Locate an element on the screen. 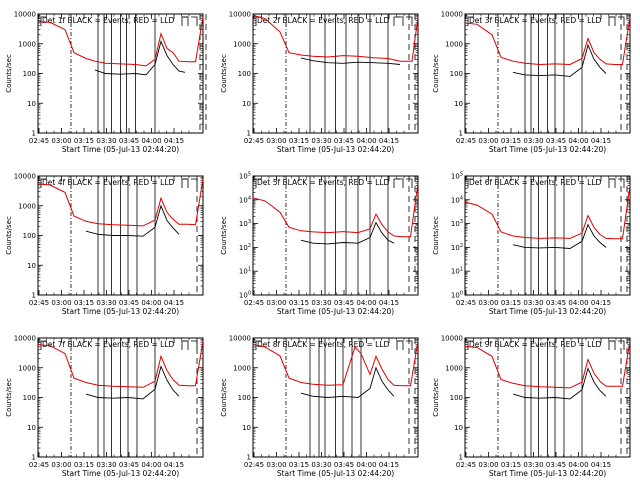 The height and width of the screenshot is (480, 640). y-tick-label: 10² is located at coordinates (457, 247).